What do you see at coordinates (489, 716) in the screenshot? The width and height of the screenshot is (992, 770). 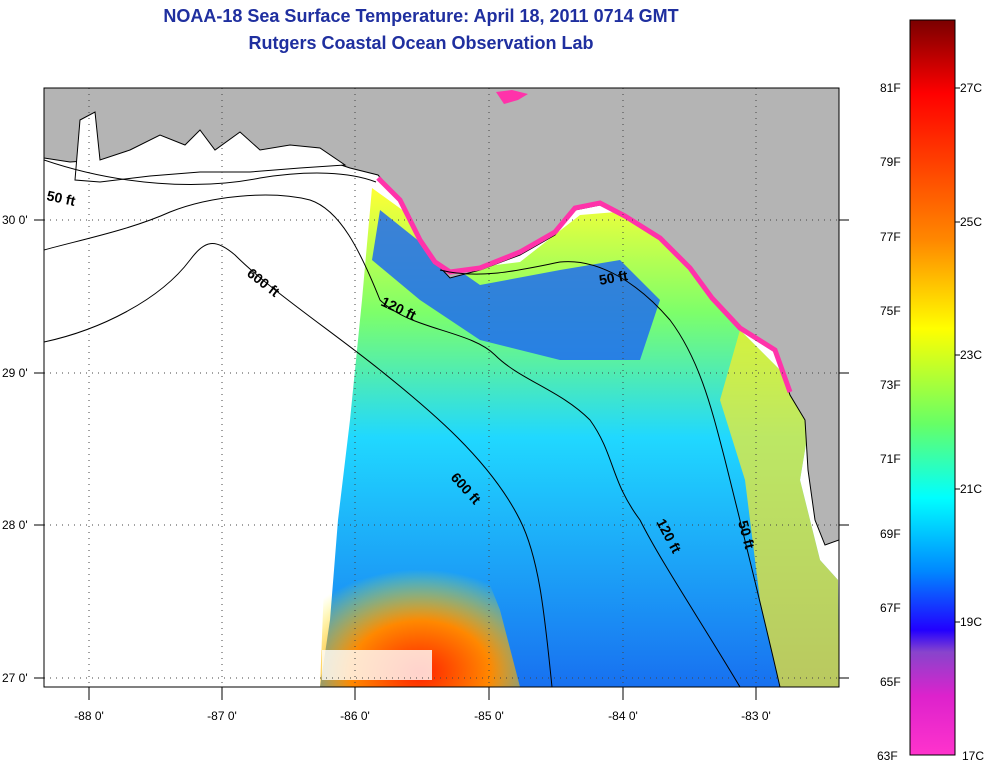 I see `lon-label-85: -85 0'` at bounding box center [489, 716].